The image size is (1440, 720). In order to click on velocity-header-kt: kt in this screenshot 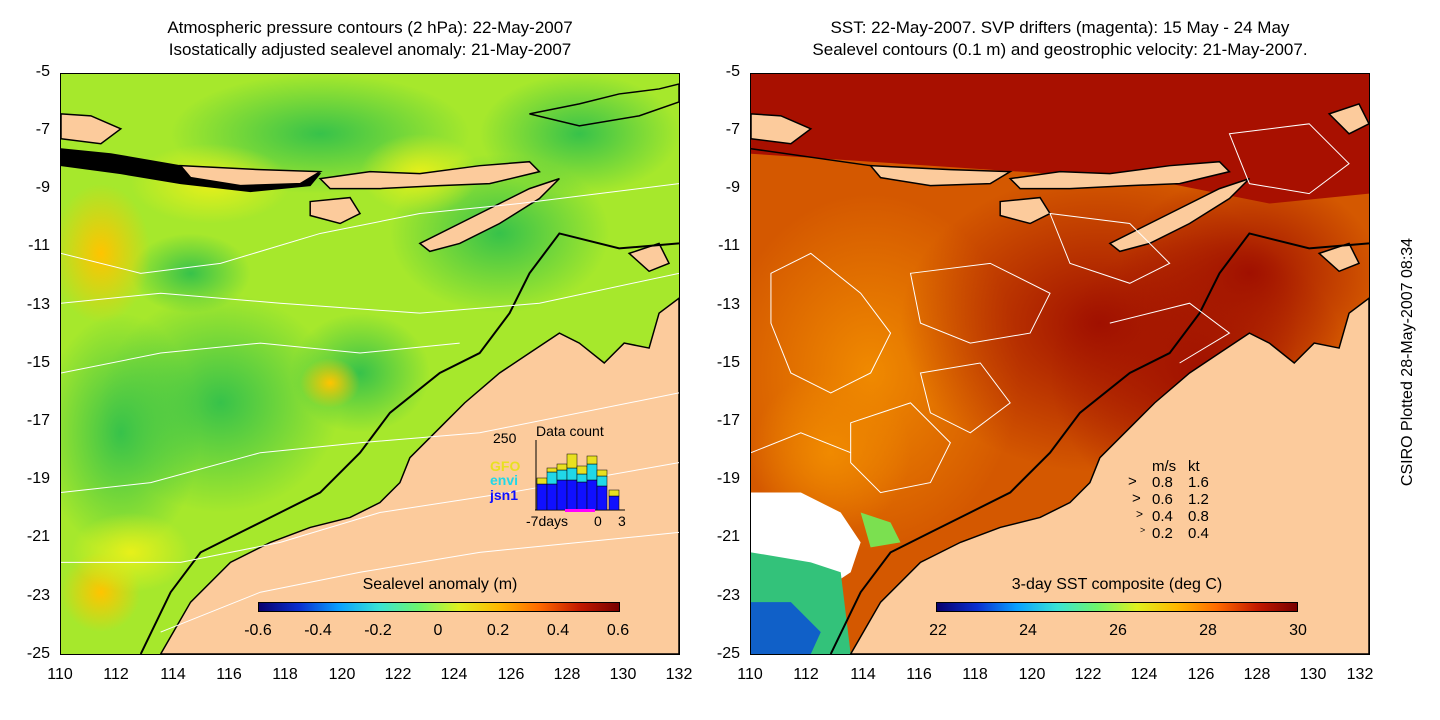, I will do `click(1194, 466)`.